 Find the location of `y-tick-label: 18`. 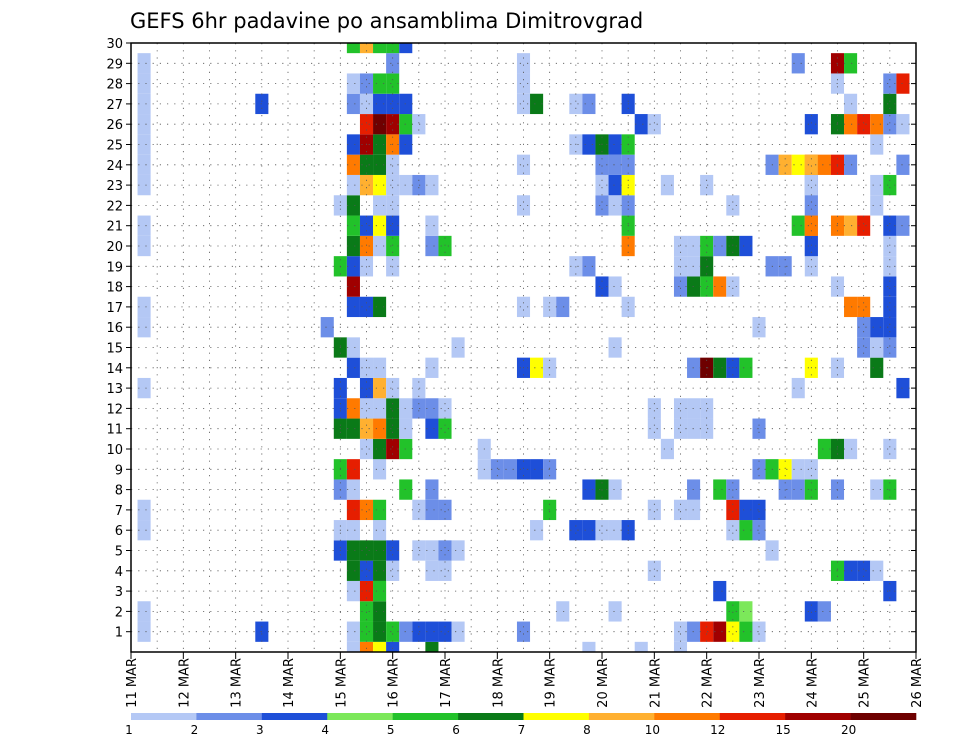

y-tick-label: 18 is located at coordinates (114, 288).